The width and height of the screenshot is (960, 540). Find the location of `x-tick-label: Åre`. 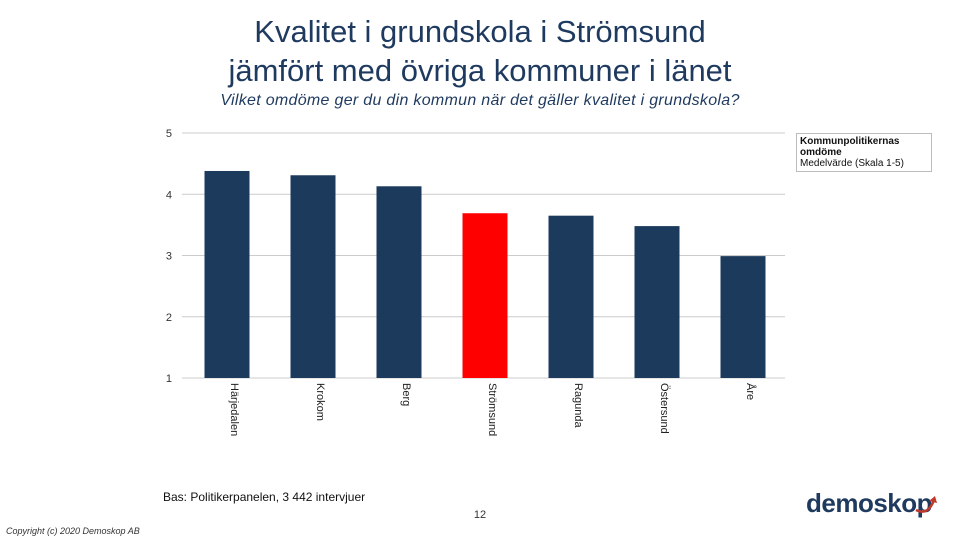

x-tick-label: Åre is located at coordinates (750, 391).